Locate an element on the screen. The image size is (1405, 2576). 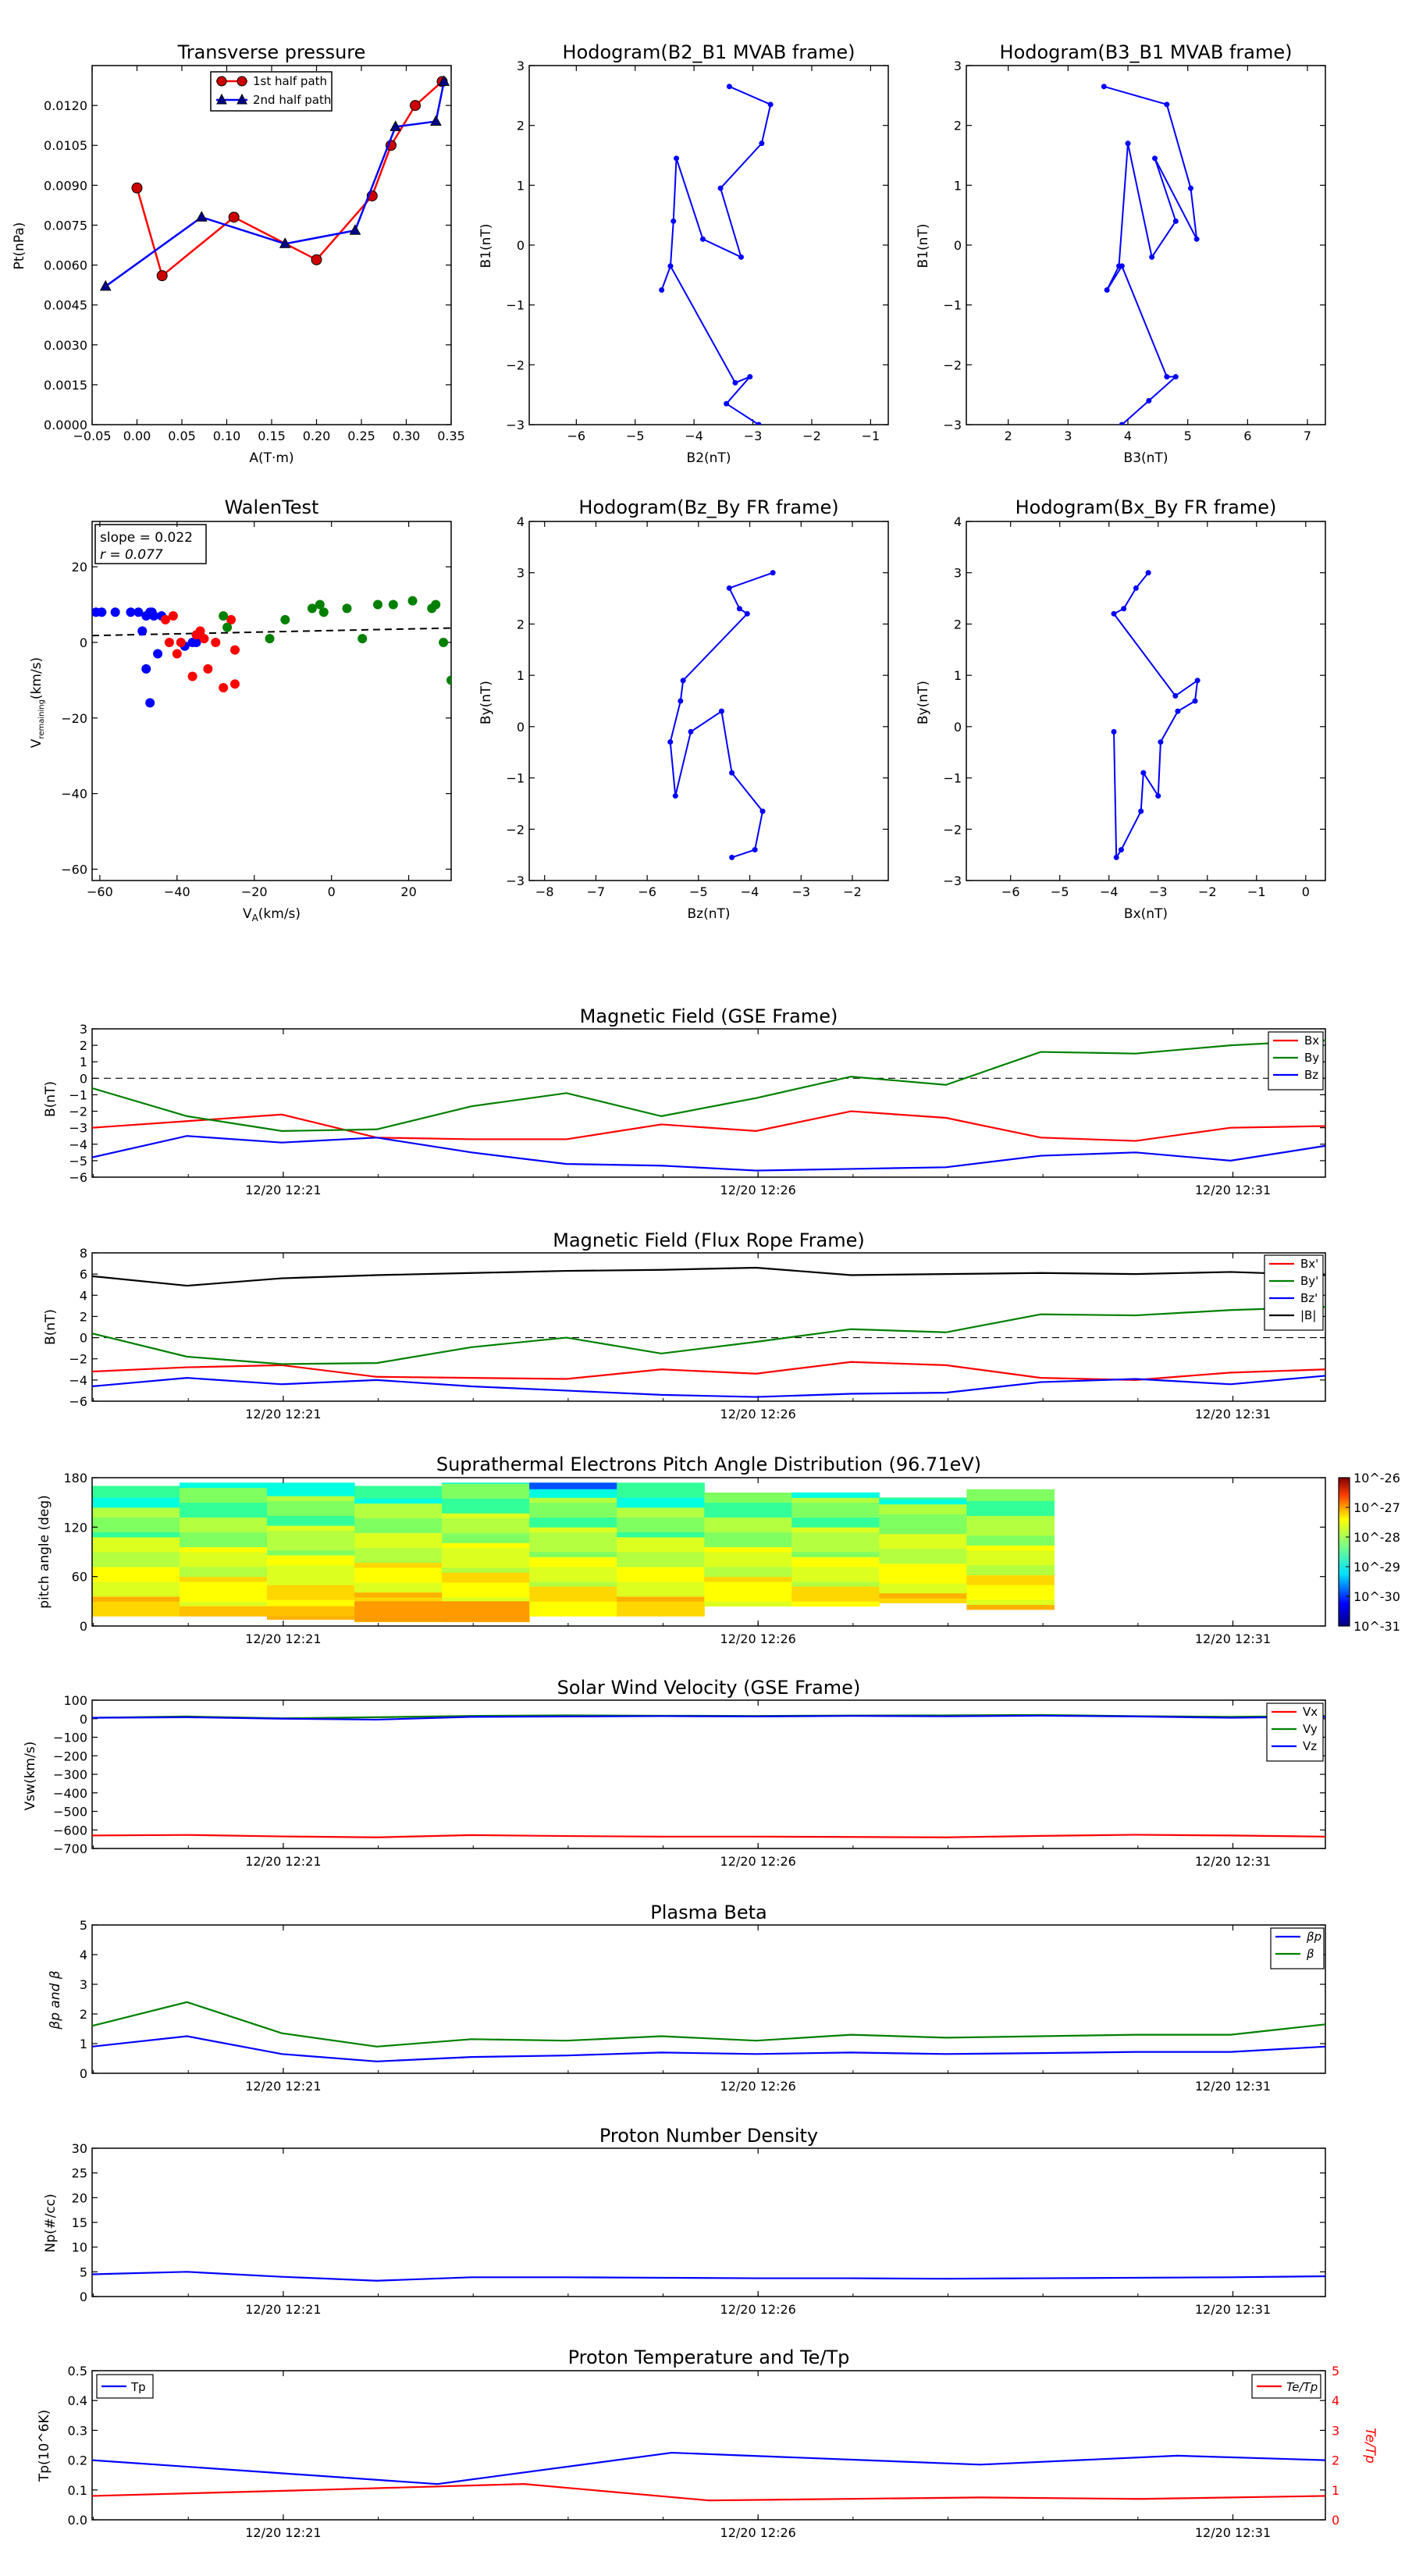
hodogram-bx-by-frame is located at coordinates (1146, 701).